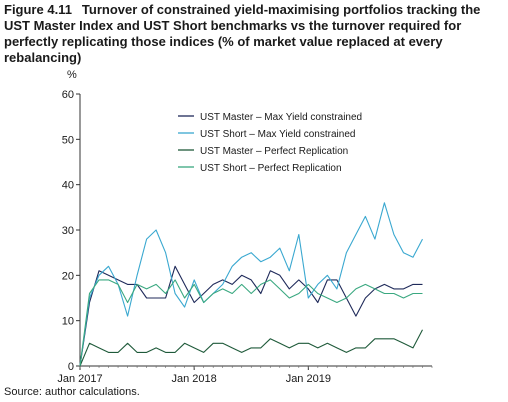 This screenshot has height=402, width=508. I want to click on legend-label-4: UST Short – Perfect Replication, so click(271, 168).